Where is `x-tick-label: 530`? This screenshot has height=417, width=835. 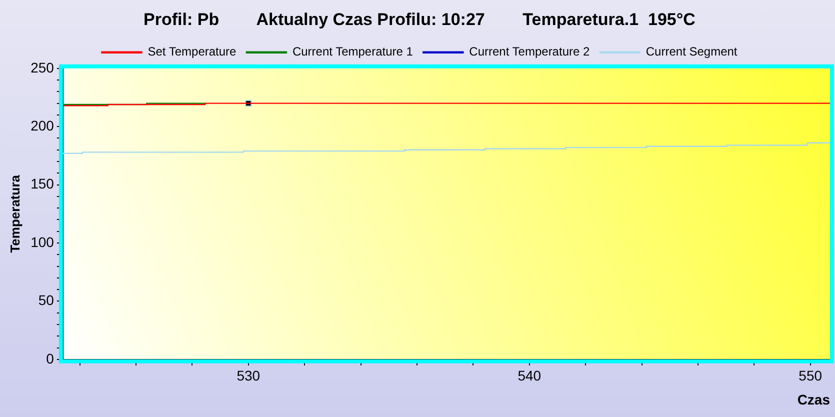 x-tick-label: 530 is located at coordinates (248, 376).